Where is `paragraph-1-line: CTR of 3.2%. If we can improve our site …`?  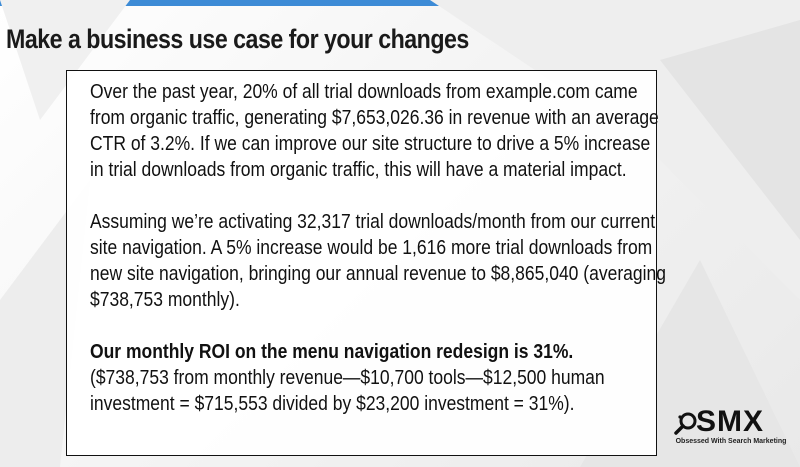
paragraph-1-line: CTR of 3.2%. If we can improve our site … is located at coordinates (370, 144).